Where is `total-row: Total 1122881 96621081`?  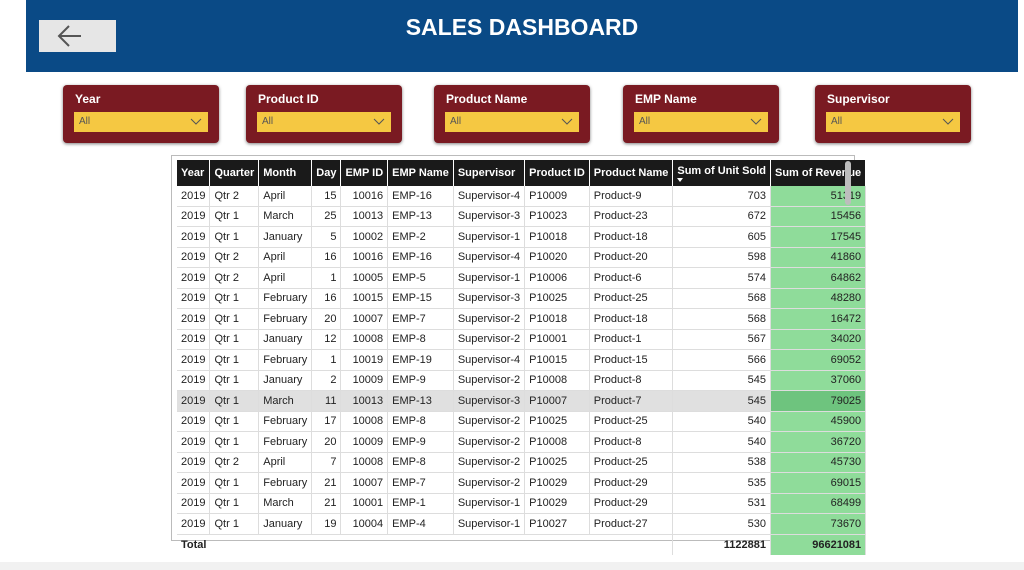
total-row: Total 1122881 96621081 is located at coordinates (522, 544).